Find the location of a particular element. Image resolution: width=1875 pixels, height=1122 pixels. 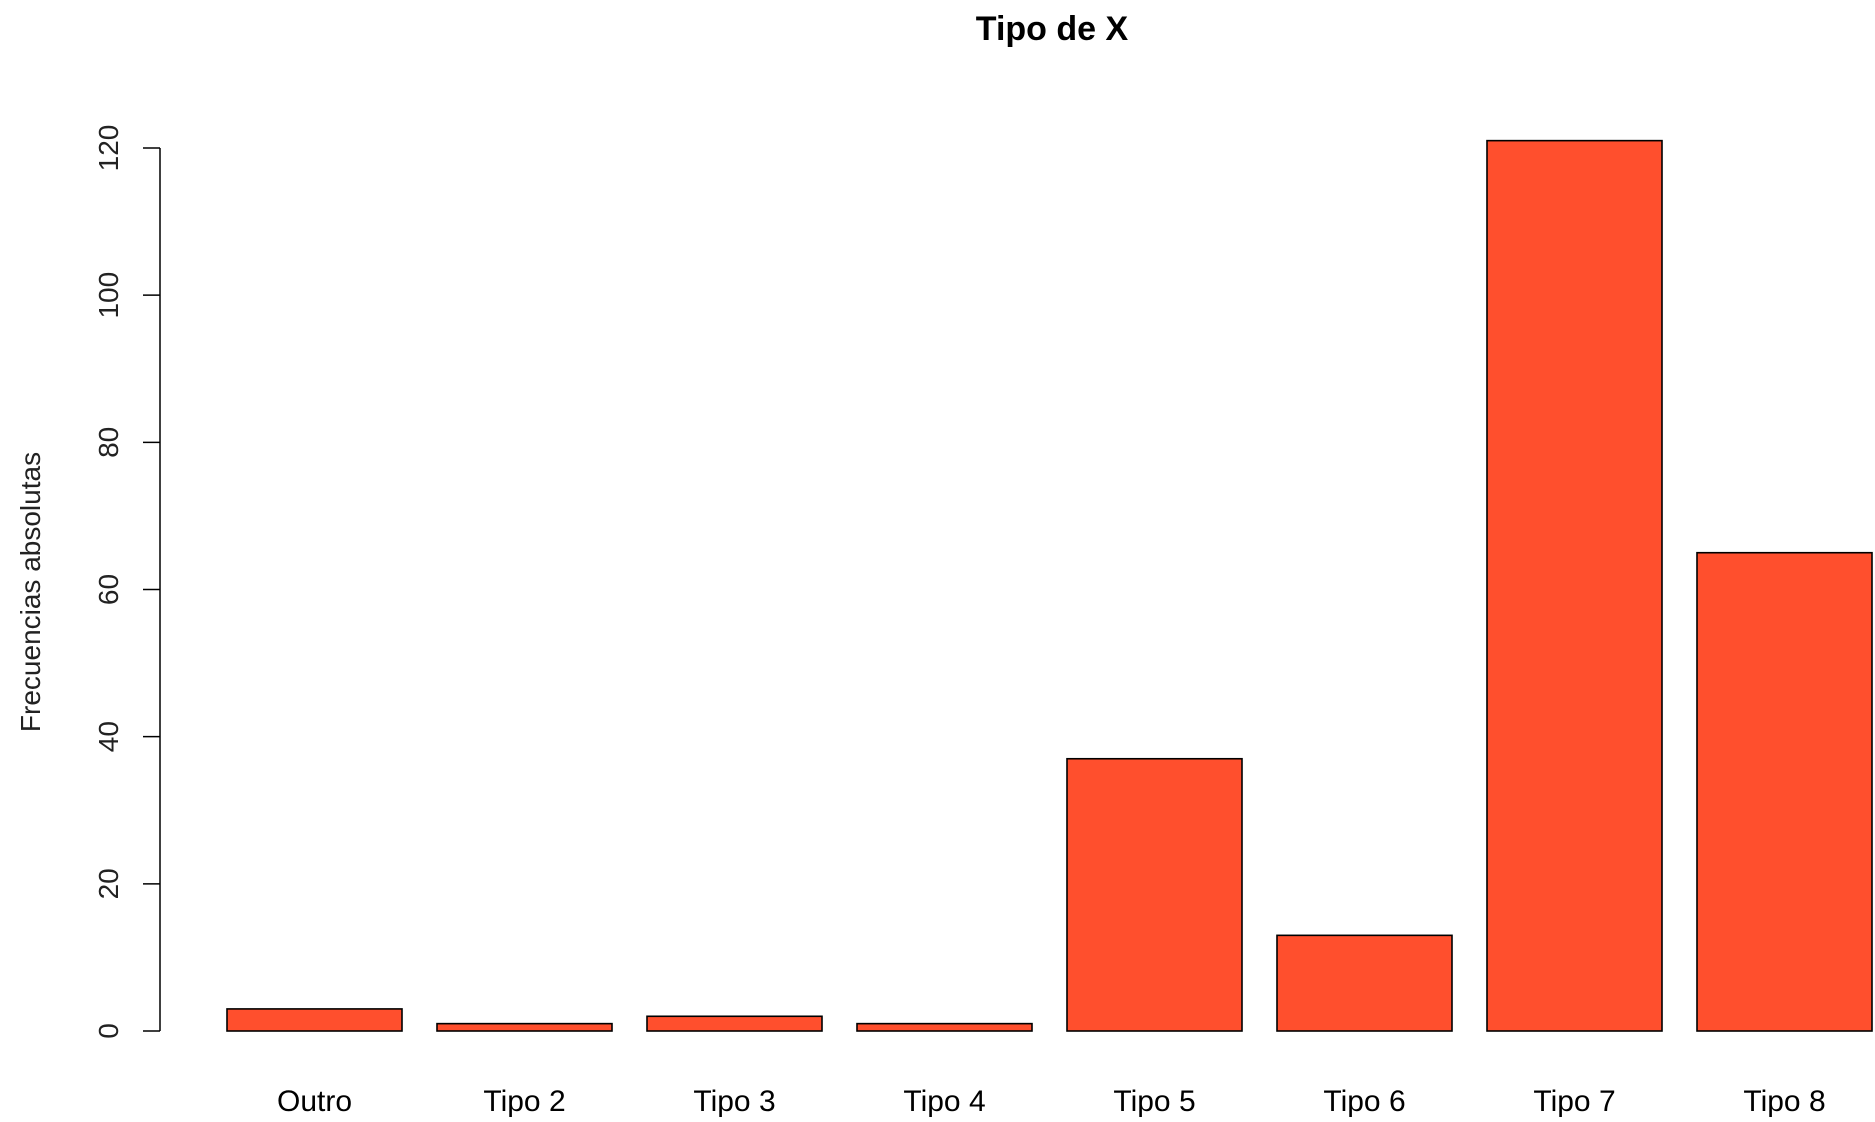

y-axis-label: Frecuencias absolutas is located at coordinates (30, 592).